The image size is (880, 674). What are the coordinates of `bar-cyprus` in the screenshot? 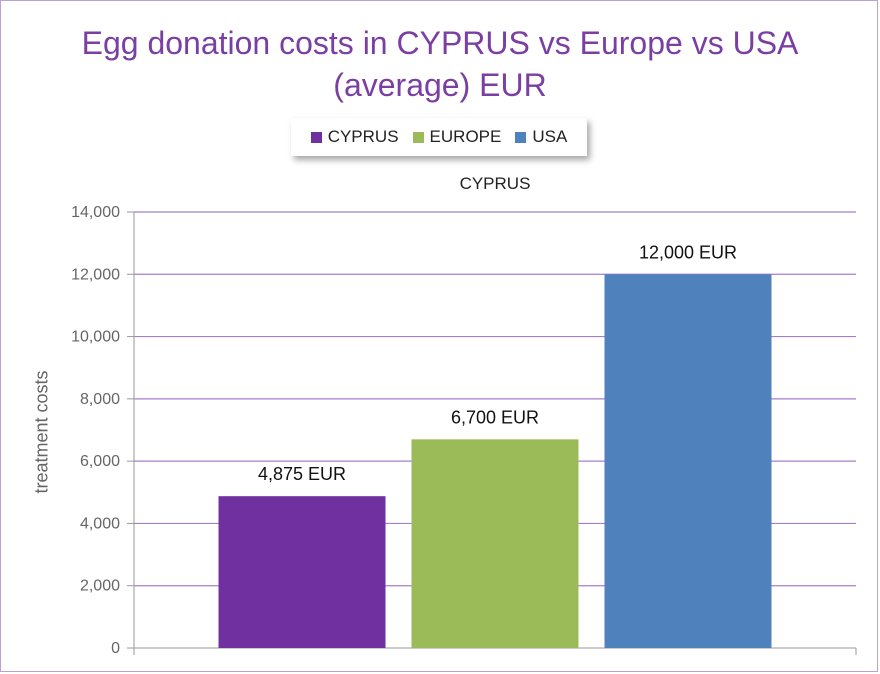 It's located at (302, 572).